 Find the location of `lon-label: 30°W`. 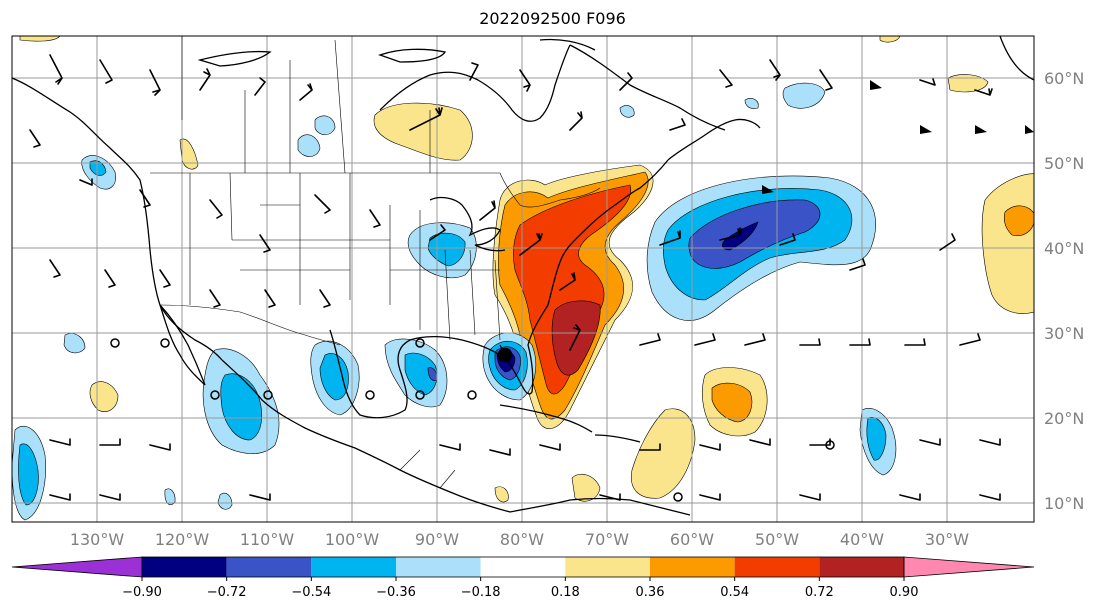

lon-label: 30°W is located at coordinates (947, 539).